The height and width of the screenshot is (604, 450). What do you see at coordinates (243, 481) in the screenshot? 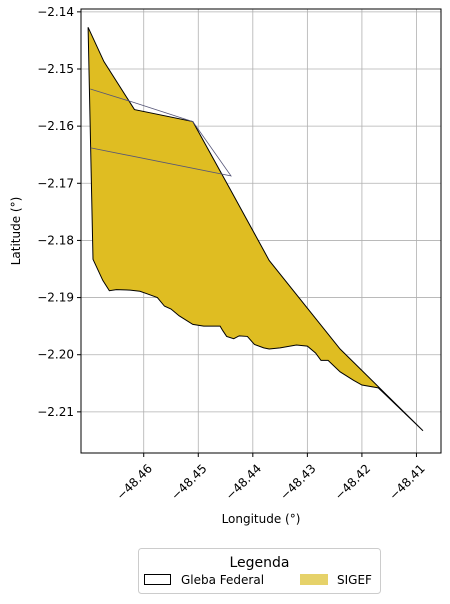
I see `x-tick-label: −48.44` at bounding box center [243, 481].